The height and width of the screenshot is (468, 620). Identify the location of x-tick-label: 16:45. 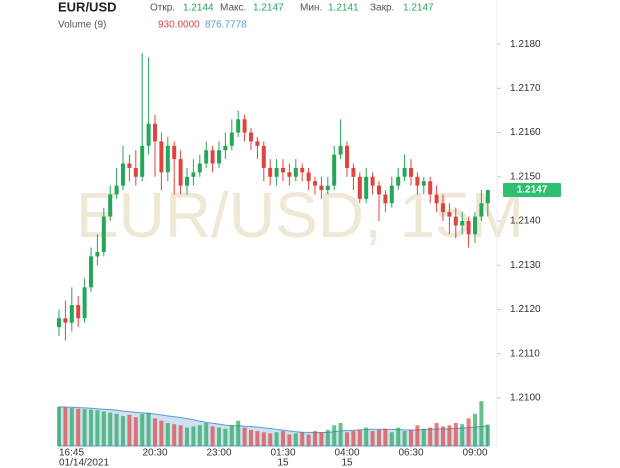
(71, 453).